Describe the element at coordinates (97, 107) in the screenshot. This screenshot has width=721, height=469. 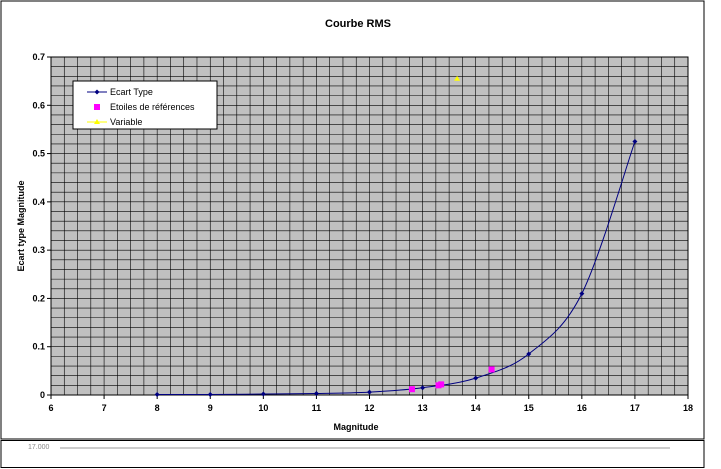
I see `legend-marker-etoiles-de-r-f-rences` at that location.